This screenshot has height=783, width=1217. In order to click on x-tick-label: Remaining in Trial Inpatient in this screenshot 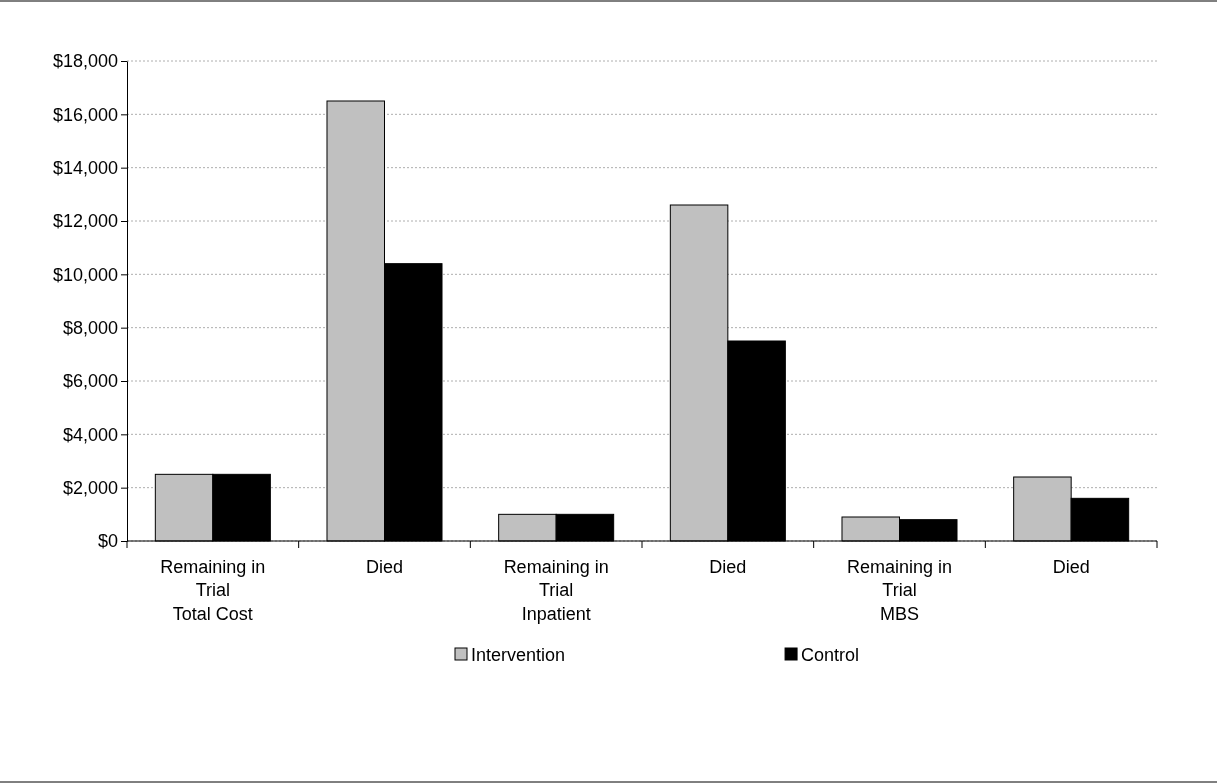, I will do `click(556, 590)`.